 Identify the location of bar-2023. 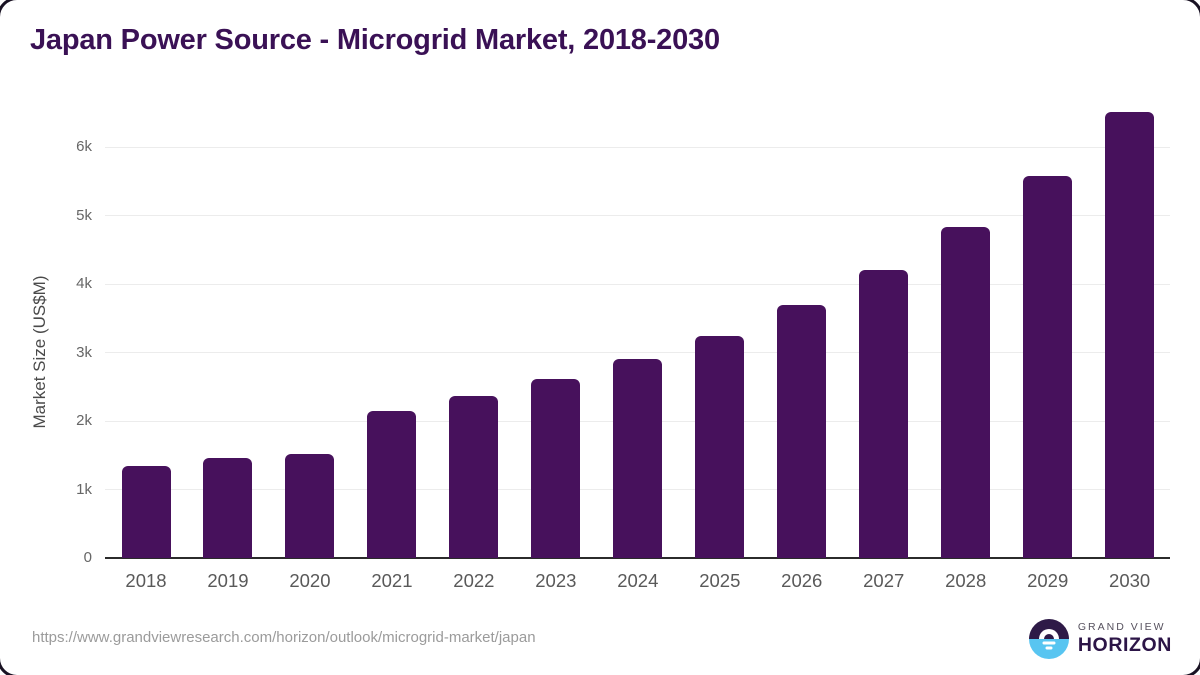
(556, 468).